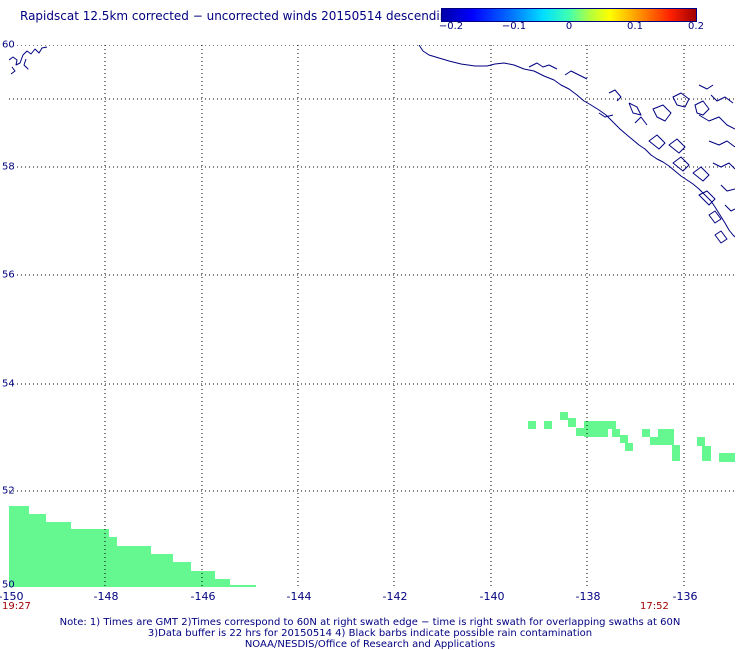 This screenshot has height=650, width=740. I want to click on lon-tick-label: -136, so click(685, 596).